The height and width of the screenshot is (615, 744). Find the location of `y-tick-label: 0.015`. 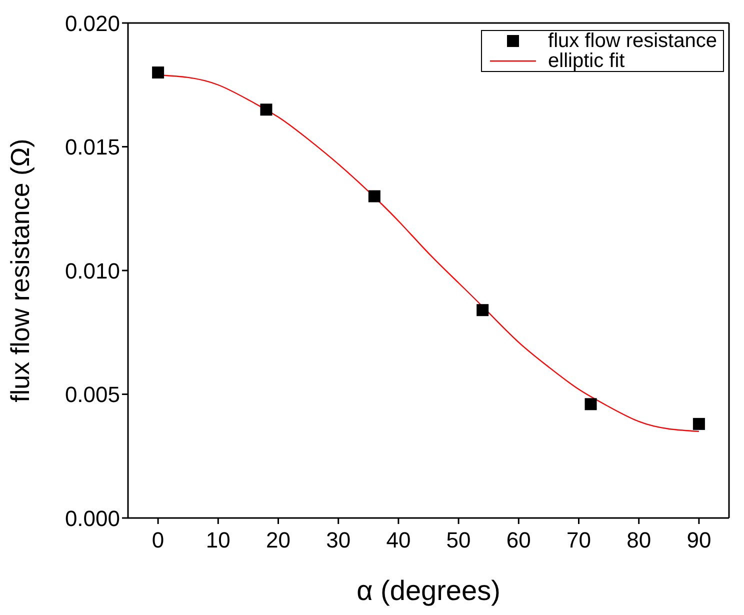

y-tick-label: 0.015 is located at coordinates (92, 147).